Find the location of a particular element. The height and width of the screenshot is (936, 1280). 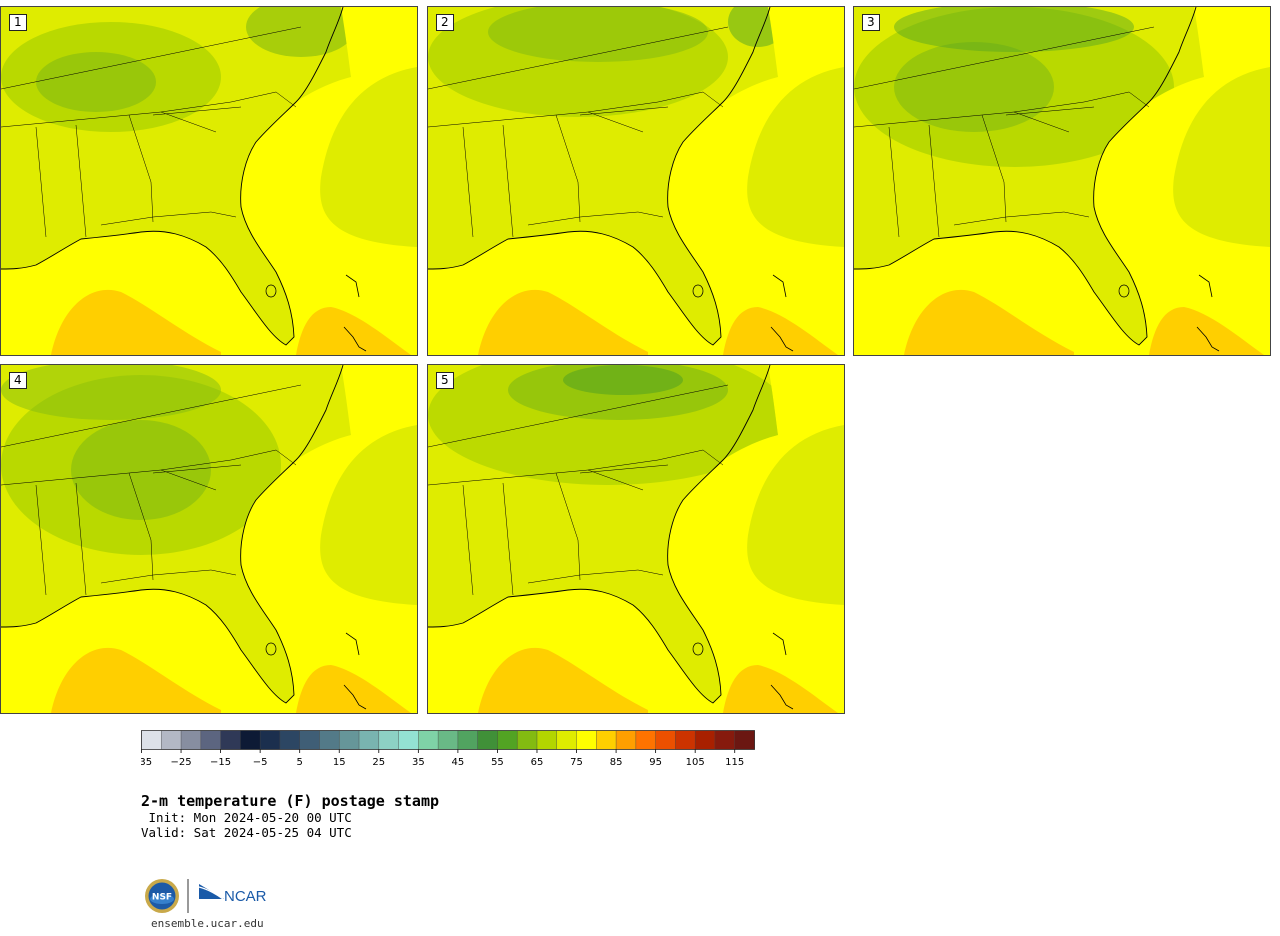

ensemble-member-map-3: 3 is located at coordinates (1062, 181).